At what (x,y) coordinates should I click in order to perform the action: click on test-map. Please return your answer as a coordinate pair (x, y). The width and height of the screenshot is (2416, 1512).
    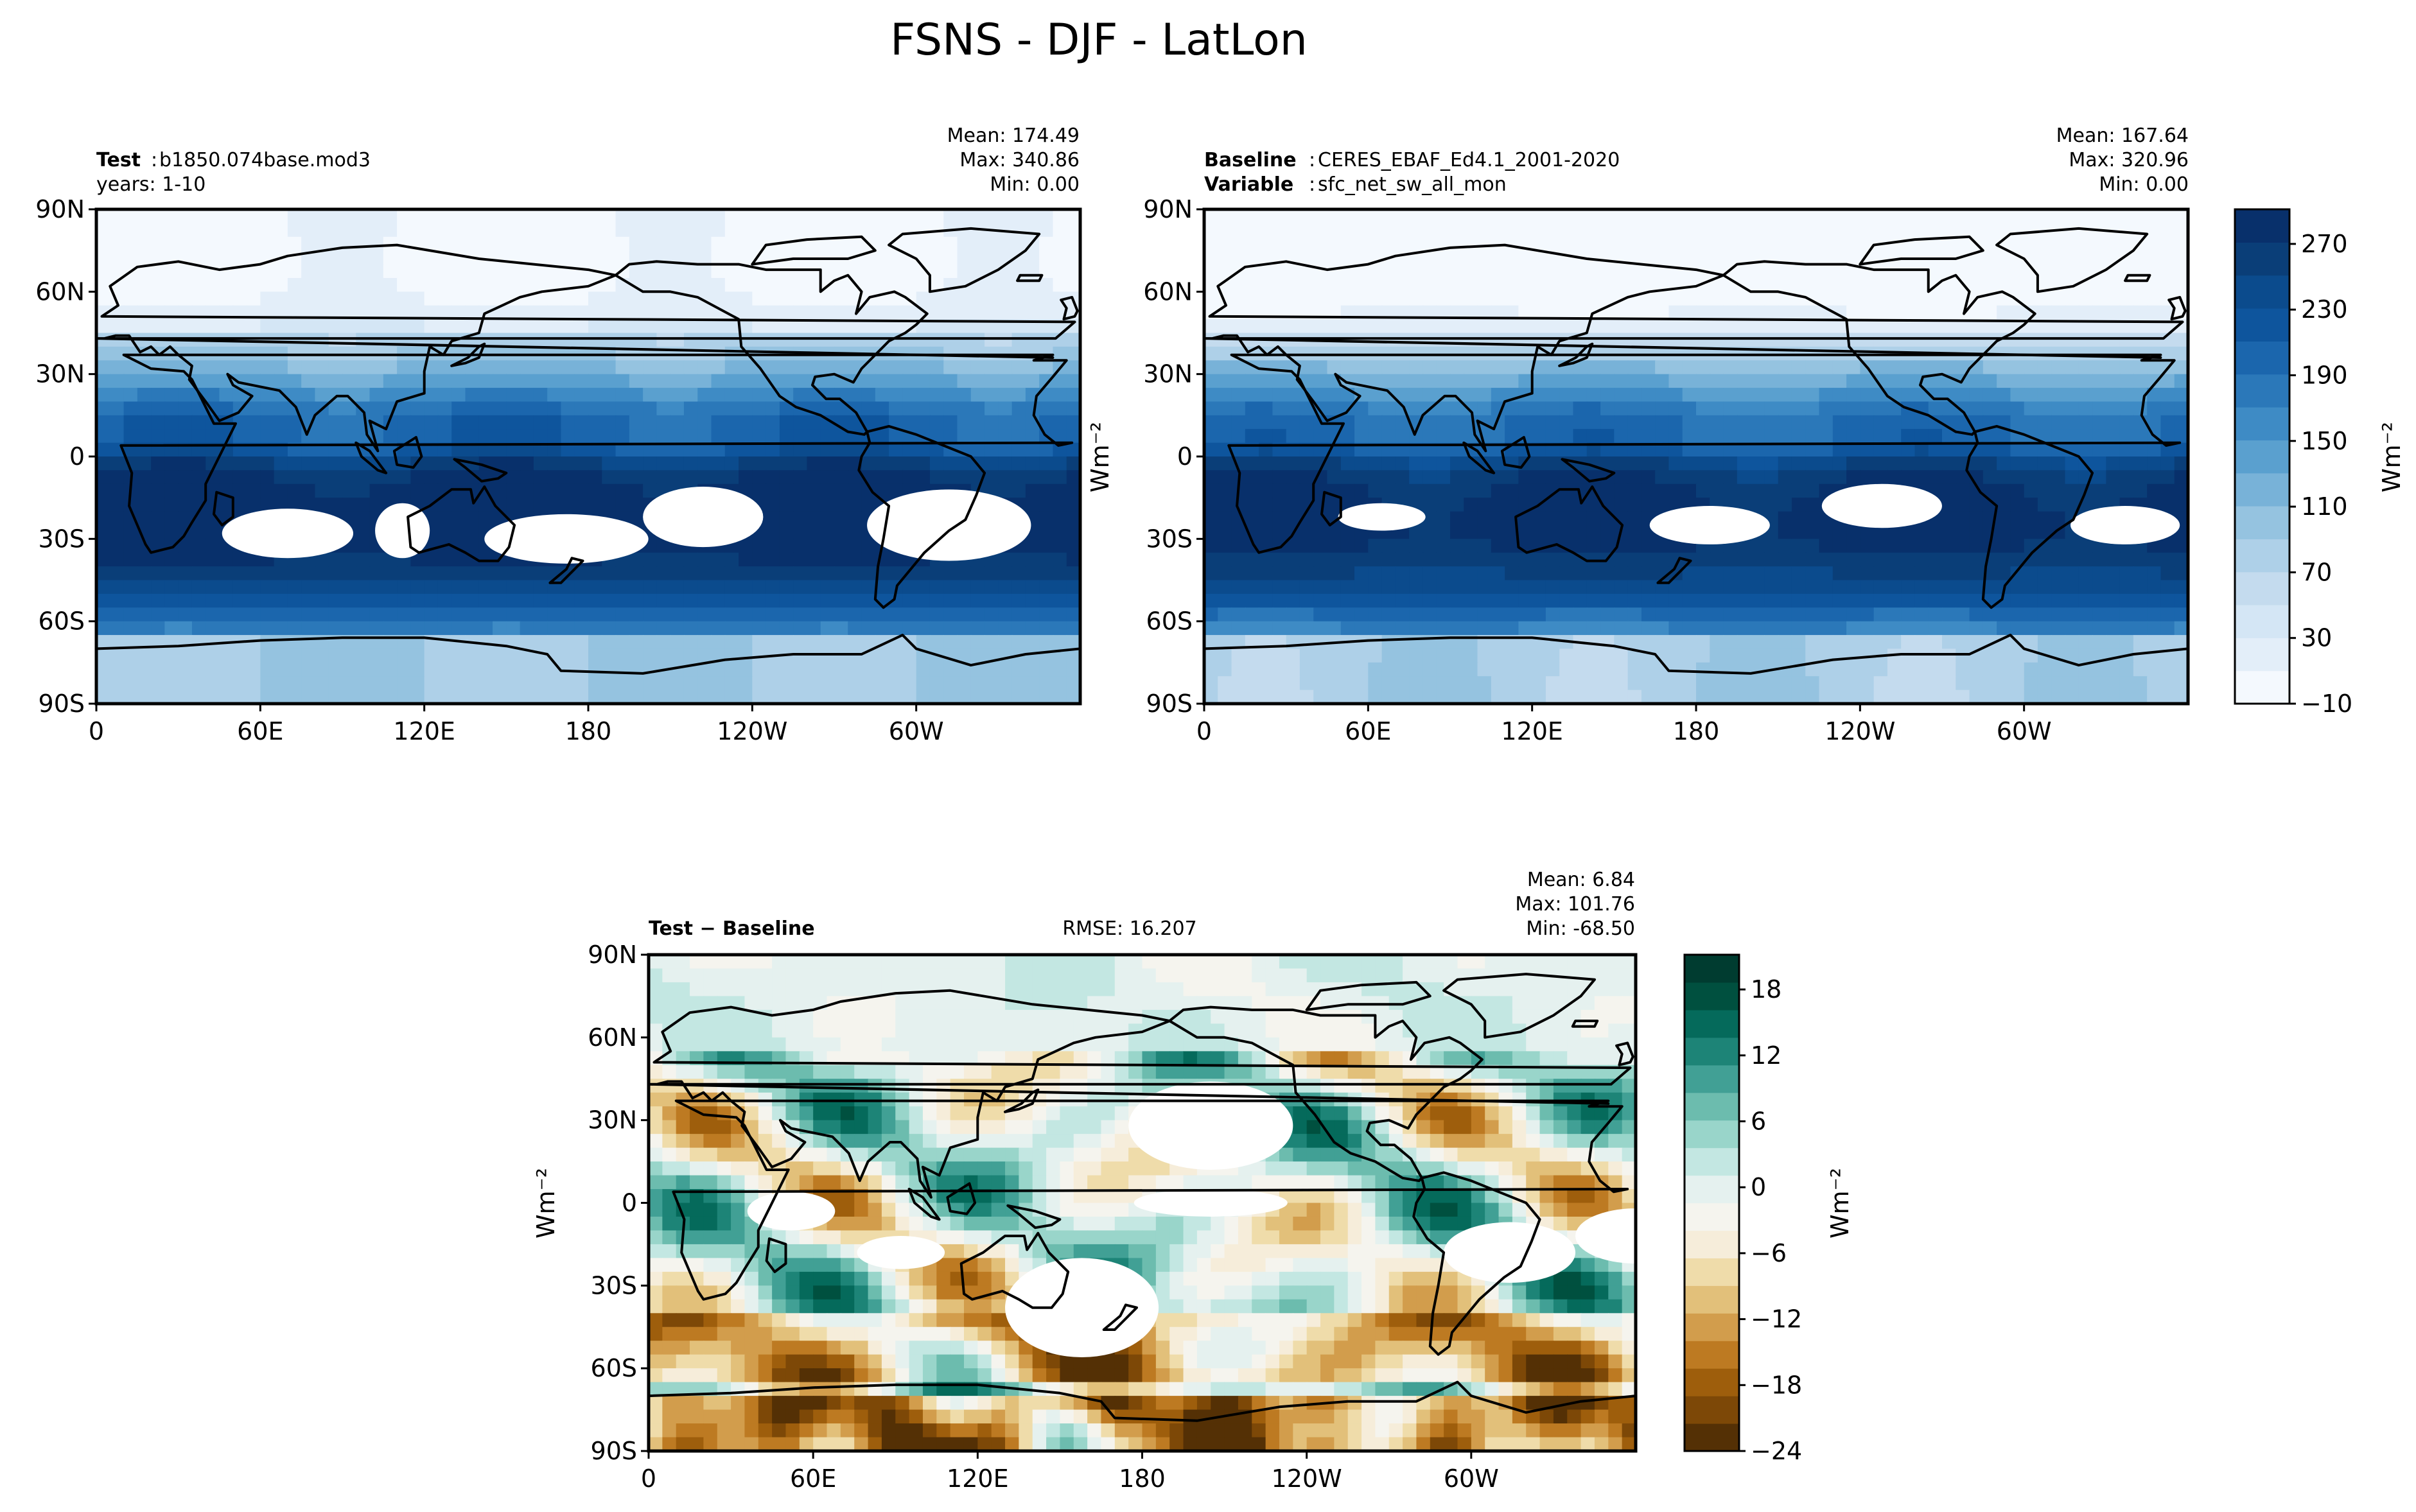
    Looking at the image, I should click on (588, 456).